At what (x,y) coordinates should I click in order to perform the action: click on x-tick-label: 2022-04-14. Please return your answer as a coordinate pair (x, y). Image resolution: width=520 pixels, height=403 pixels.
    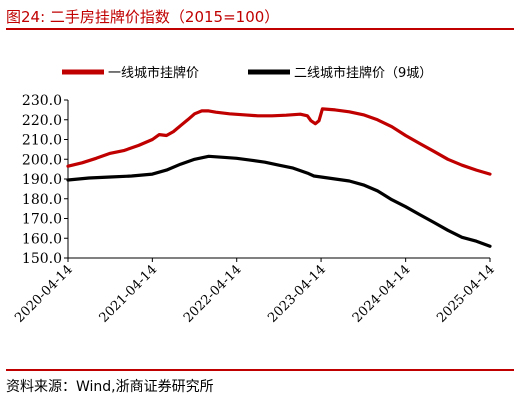
    Looking at the image, I should click on (213, 294).